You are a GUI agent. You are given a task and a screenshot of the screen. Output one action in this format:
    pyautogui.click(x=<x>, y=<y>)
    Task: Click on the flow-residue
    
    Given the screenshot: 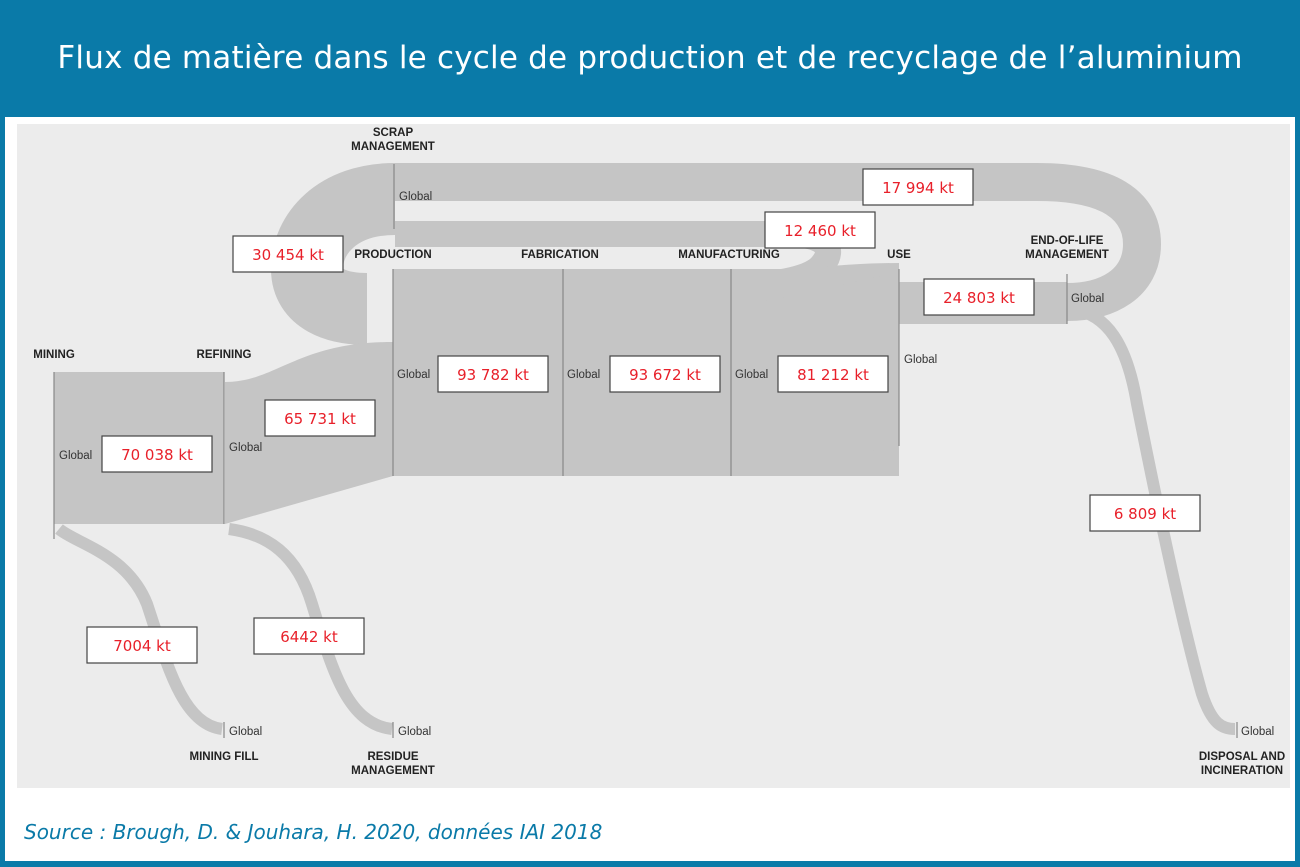 What is the action you would take?
    pyautogui.click(x=311, y=629)
    